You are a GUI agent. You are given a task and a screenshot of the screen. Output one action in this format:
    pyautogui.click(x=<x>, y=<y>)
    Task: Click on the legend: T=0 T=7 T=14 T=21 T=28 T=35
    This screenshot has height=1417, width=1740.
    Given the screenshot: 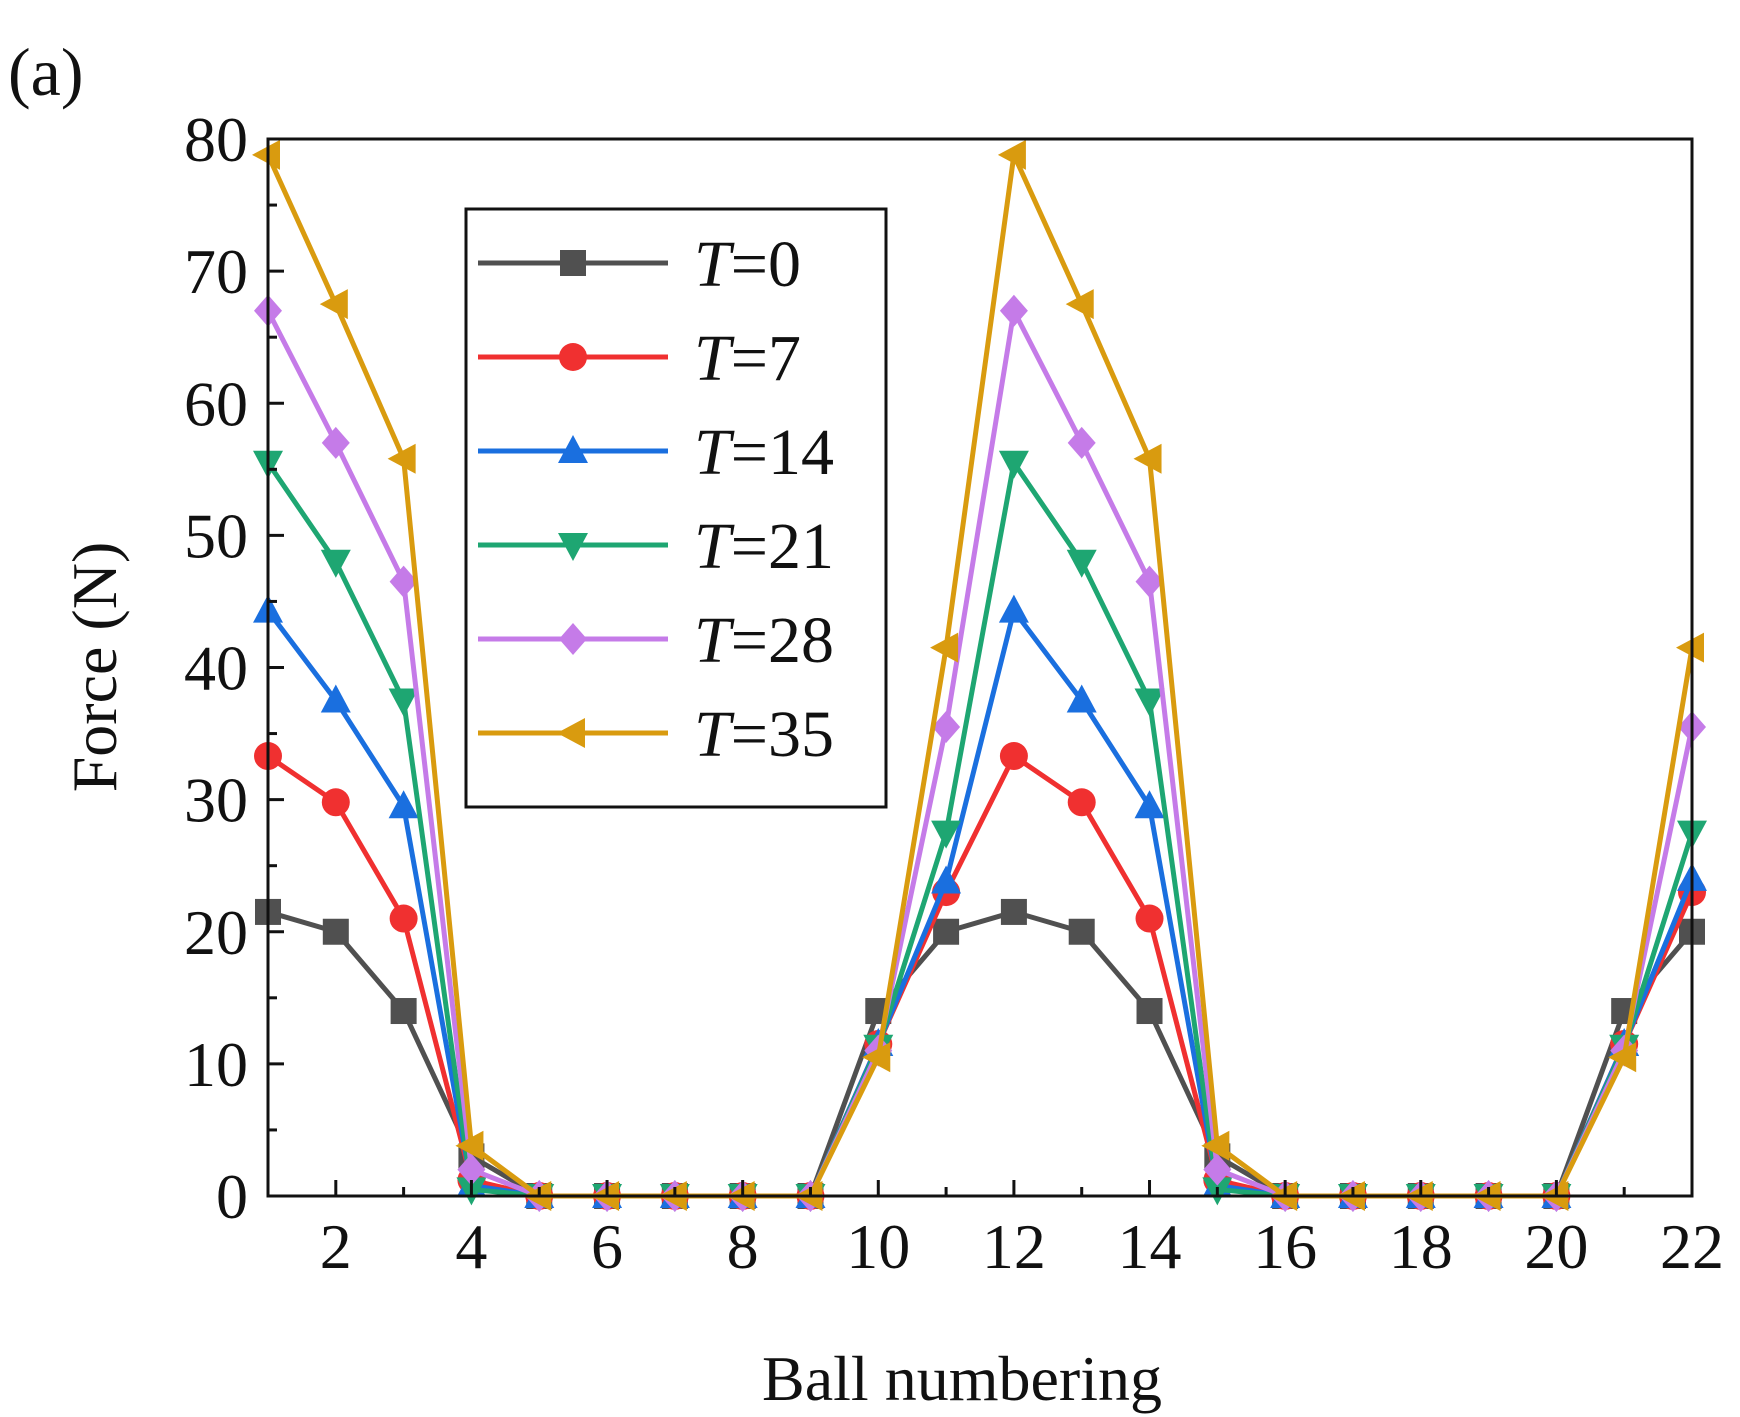 What is the action you would take?
    pyautogui.click(x=676, y=508)
    